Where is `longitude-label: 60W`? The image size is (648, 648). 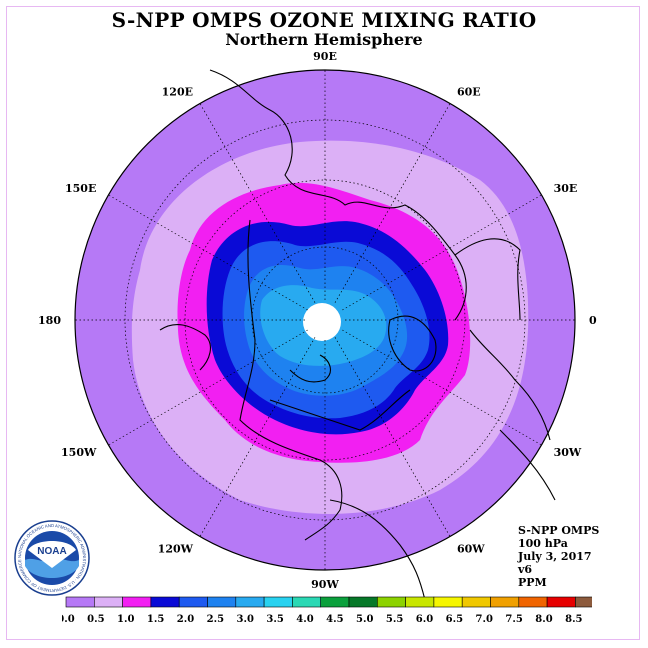
longitude-label: 60W is located at coordinates (471, 549).